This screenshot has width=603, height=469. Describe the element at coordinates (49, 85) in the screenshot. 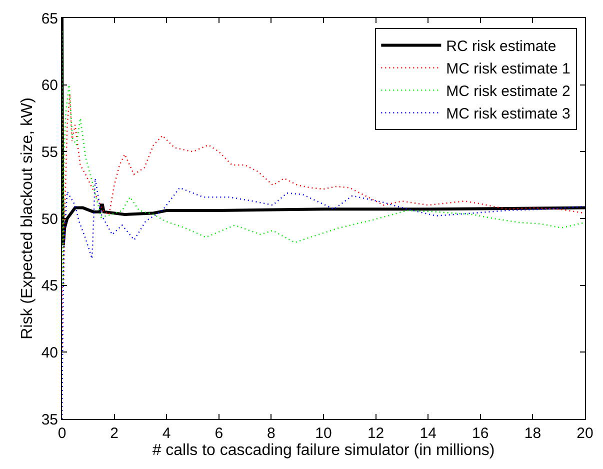

I see `y-tick-label: 60` at that location.